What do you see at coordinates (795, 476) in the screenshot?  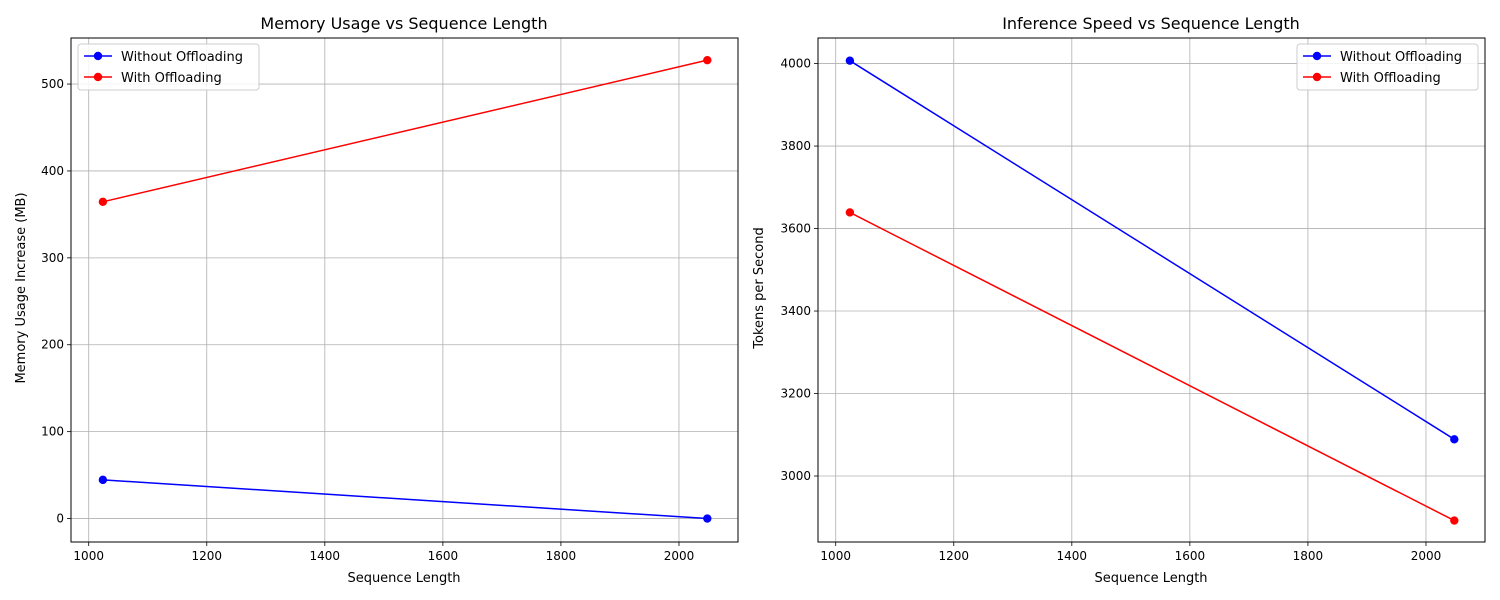 I see `y-tick-label: 3000` at bounding box center [795, 476].